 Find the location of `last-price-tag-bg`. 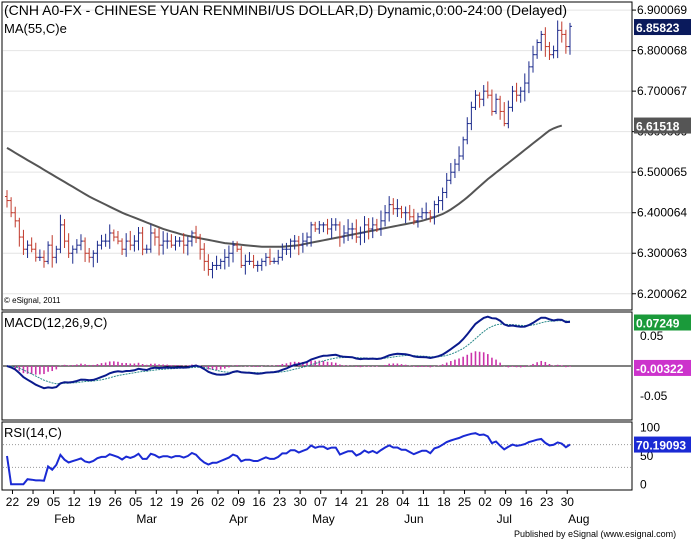

last-price-tag-bg is located at coordinates (662, 27).